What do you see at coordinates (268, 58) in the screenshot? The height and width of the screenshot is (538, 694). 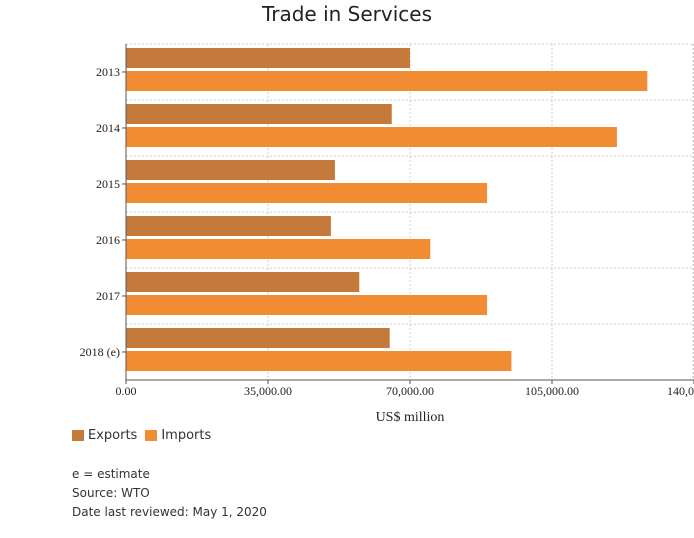 I see `bar-exports-2013` at bounding box center [268, 58].